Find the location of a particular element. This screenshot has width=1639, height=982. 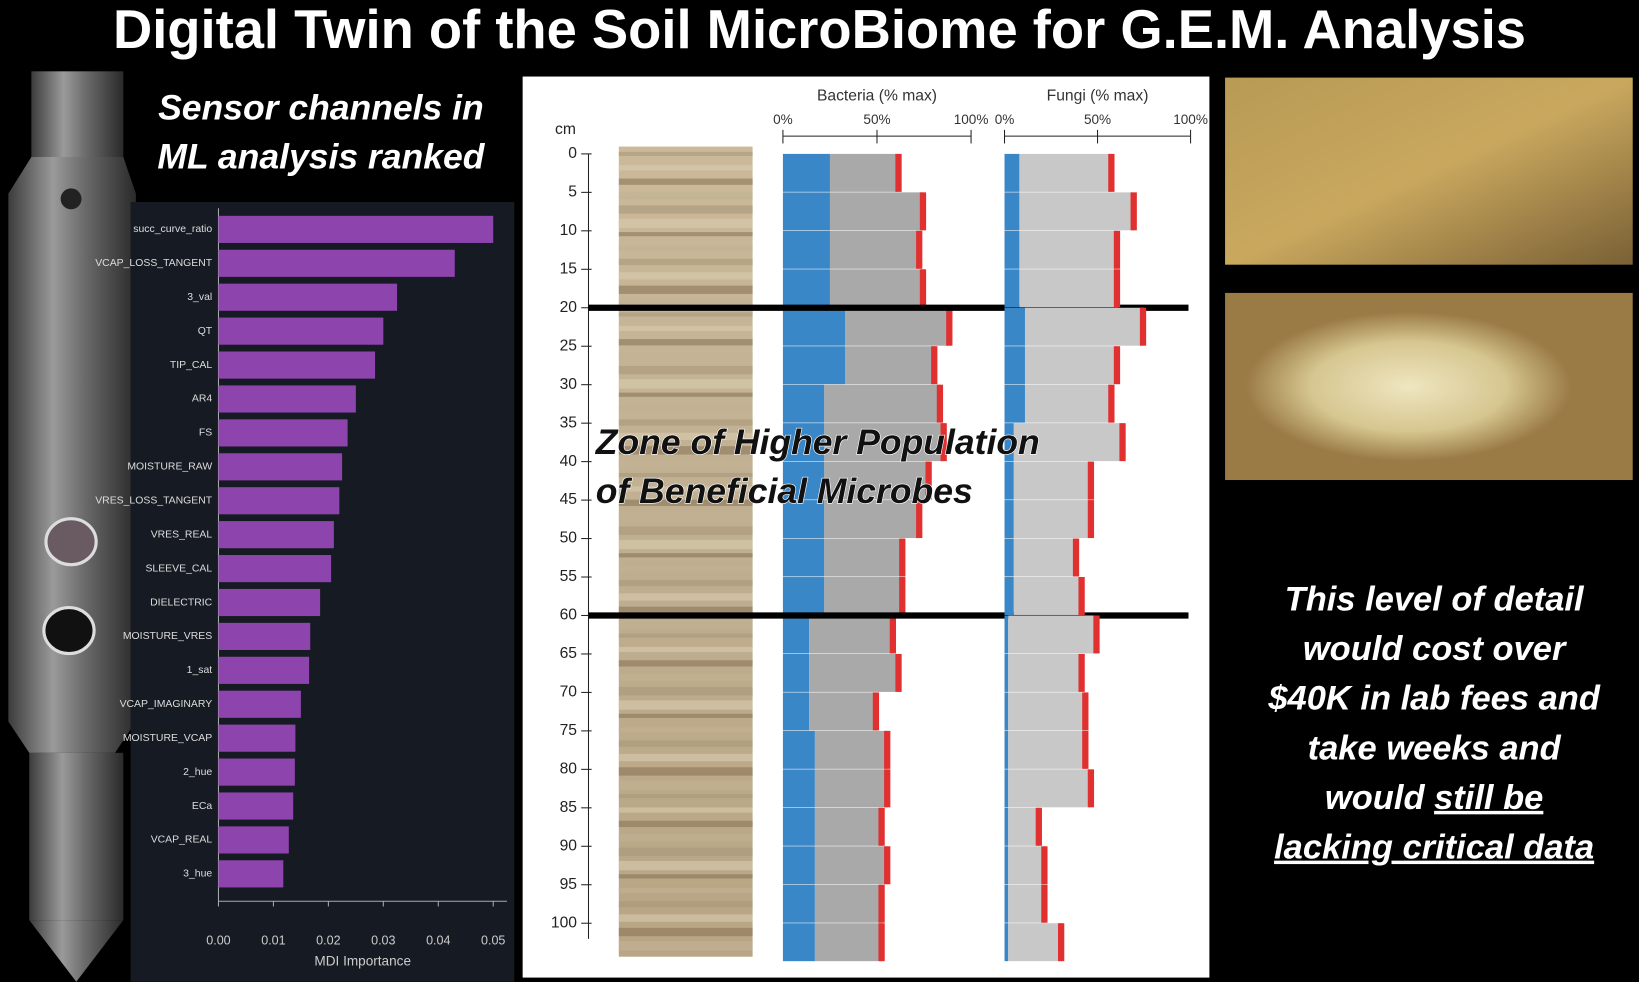

y-tick-label: 15 is located at coordinates (569, 268).